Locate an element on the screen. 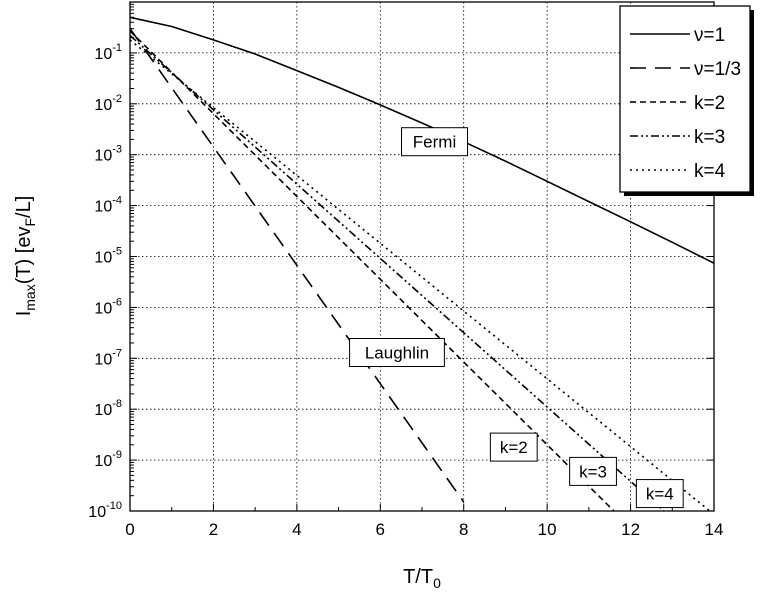 The width and height of the screenshot is (765, 594). annotation-label: k=2 is located at coordinates (514, 447).